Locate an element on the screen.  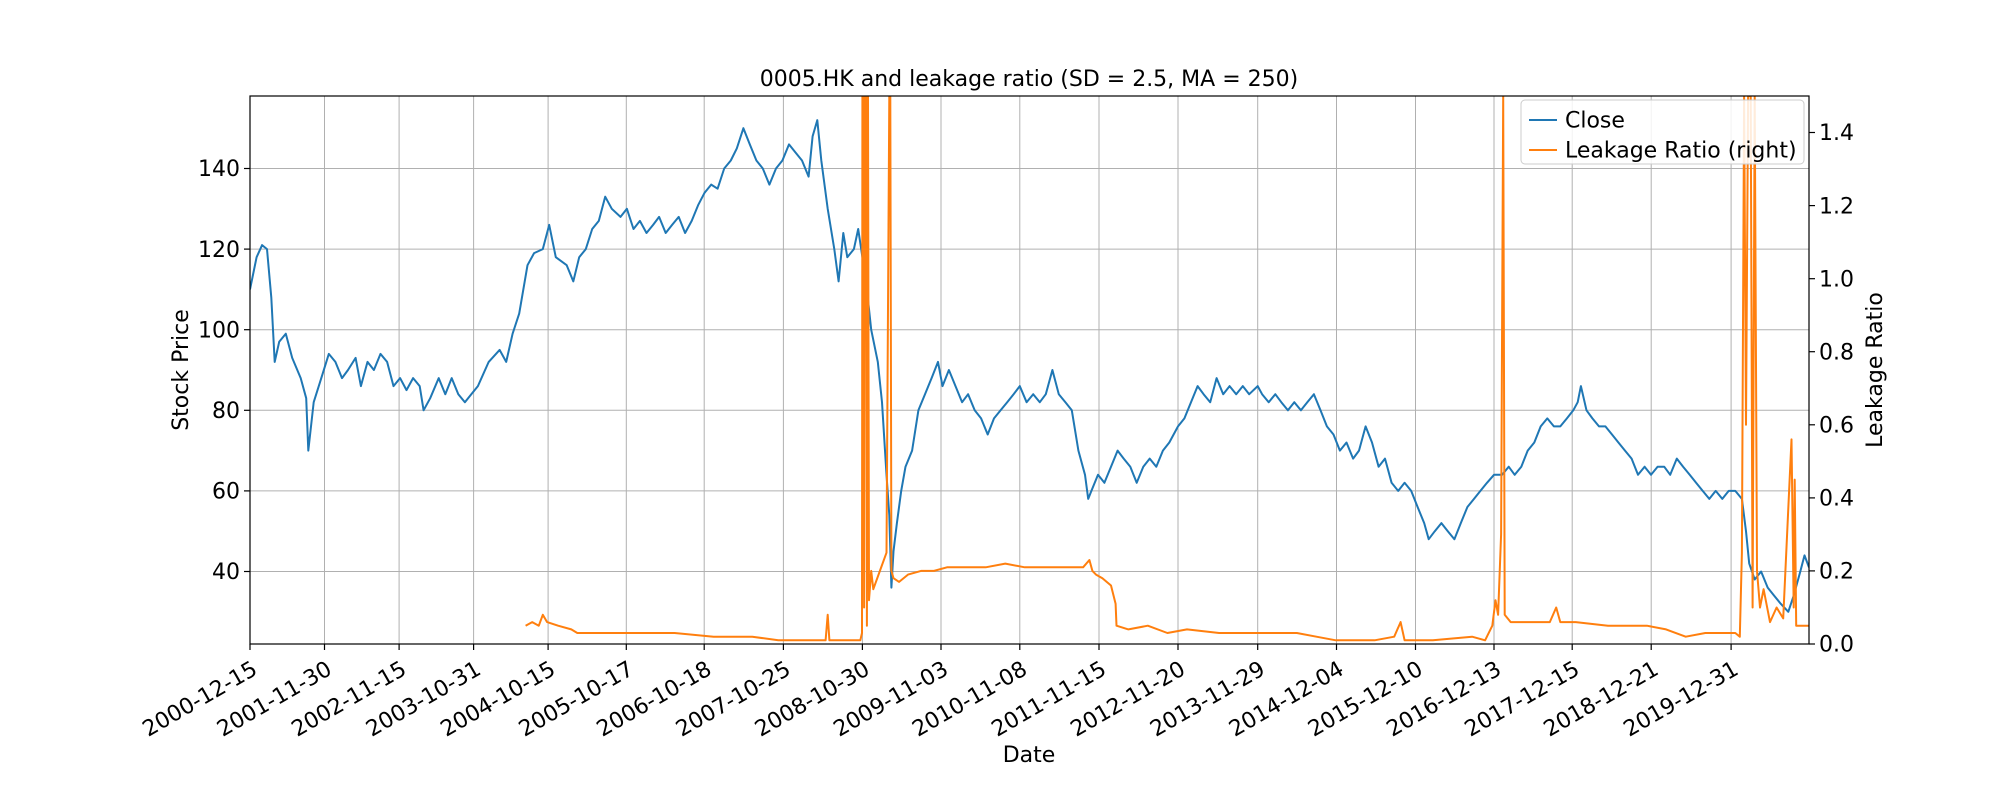
y-tick-label-left: 140 is located at coordinates (219, 169).